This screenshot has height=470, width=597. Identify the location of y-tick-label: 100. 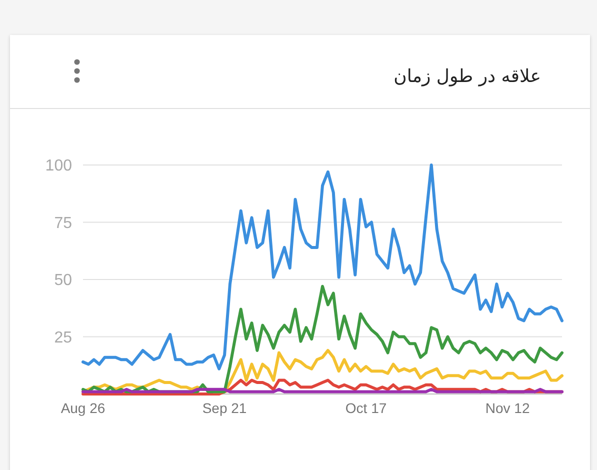
(58, 166).